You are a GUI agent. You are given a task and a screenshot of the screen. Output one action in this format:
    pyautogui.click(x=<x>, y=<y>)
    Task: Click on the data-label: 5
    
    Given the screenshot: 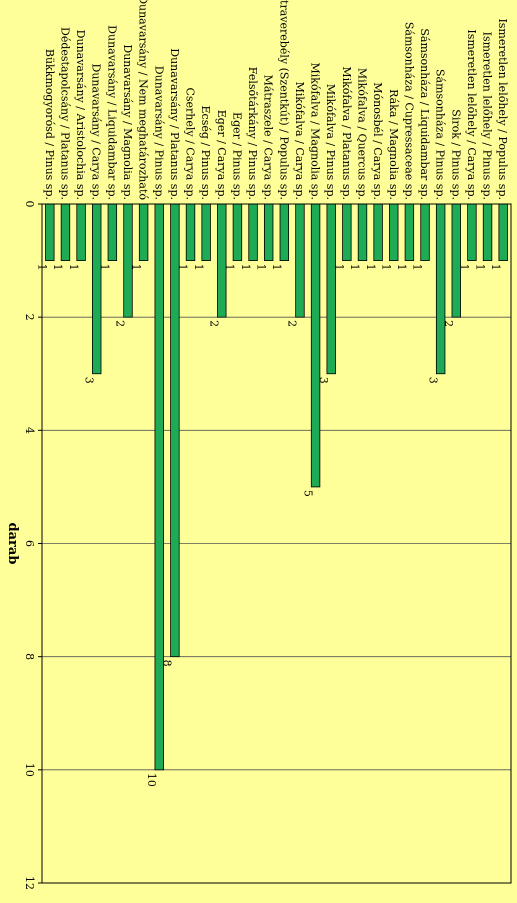 What is the action you would take?
    pyautogui.click(x=307, y=493)
    